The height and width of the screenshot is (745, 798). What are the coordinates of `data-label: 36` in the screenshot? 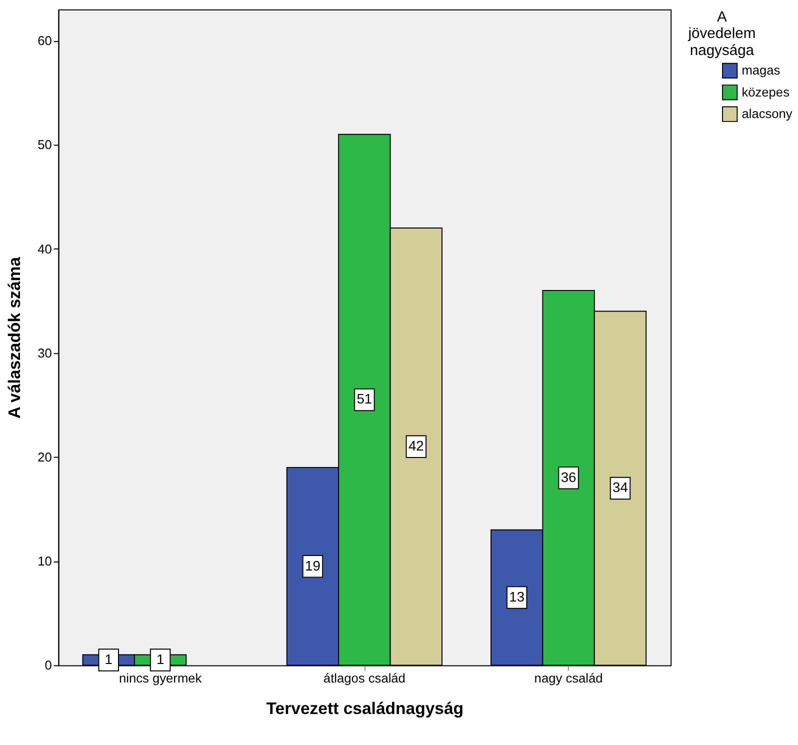 It's located at (568, 476).